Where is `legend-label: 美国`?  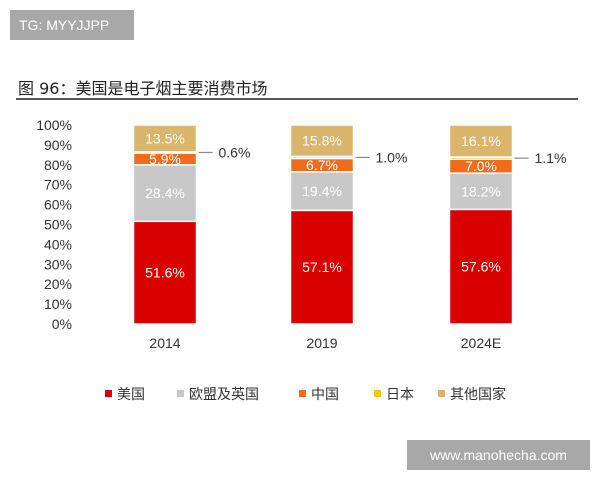 legend-label: 美国 is located at coordinates (131, 394).